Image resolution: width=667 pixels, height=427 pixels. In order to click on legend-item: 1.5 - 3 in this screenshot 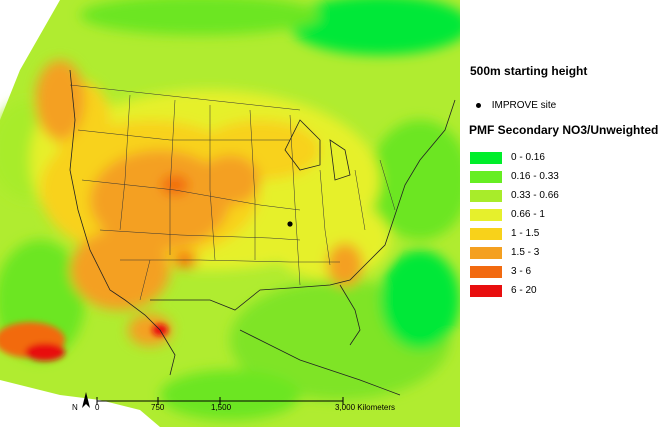, I will do `click(514, 252)`.